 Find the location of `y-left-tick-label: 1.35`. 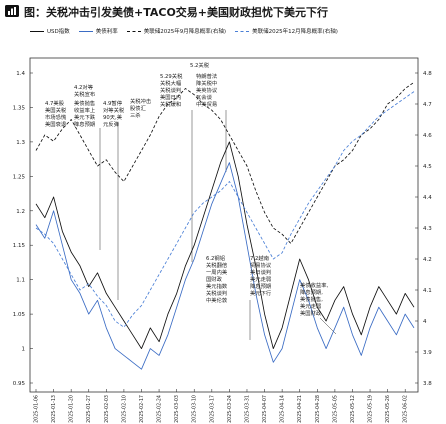

y-left-tick-label: 1.35 is located at coordinates (19, 108).